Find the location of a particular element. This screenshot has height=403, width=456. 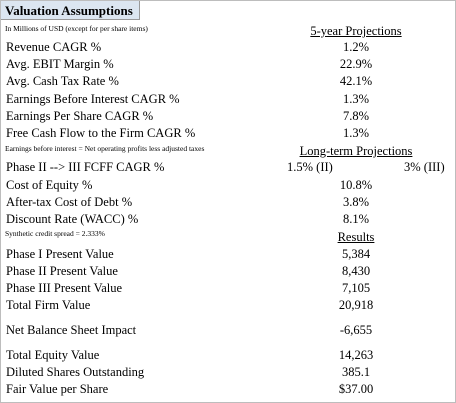

row-value: 385.1 is located at coordinates (356, 372).